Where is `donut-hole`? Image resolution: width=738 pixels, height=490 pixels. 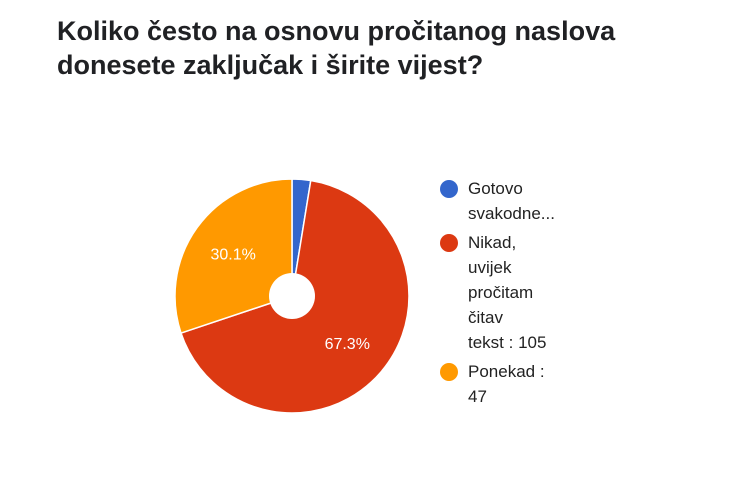 donut-hole is located at coordinates (292, 296).